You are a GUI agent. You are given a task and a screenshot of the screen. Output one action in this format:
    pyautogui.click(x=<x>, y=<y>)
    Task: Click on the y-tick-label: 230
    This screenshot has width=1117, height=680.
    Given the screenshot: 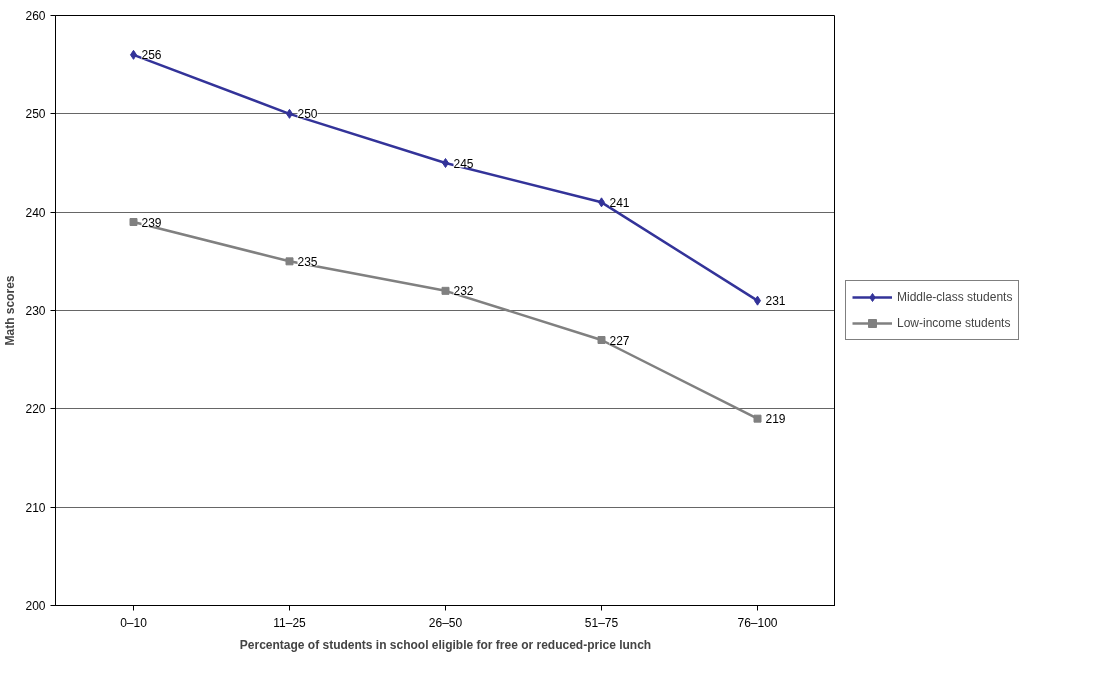 What is the action you would take?
    pyautogui.click(x=35, y=311)
    